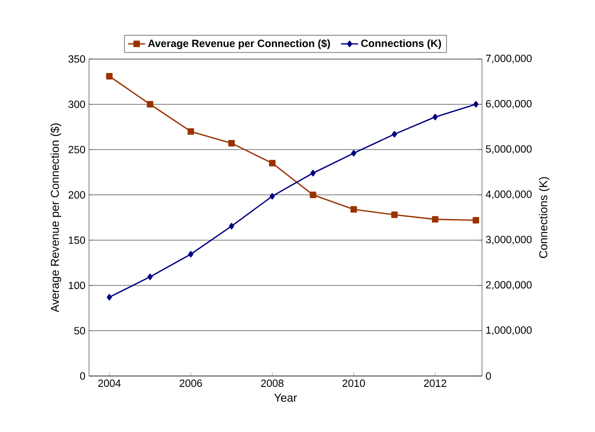 The width and height of the screenshot is (595, 432). I want to click on y2-tick-label: 4,000,000, so click(509, 195).